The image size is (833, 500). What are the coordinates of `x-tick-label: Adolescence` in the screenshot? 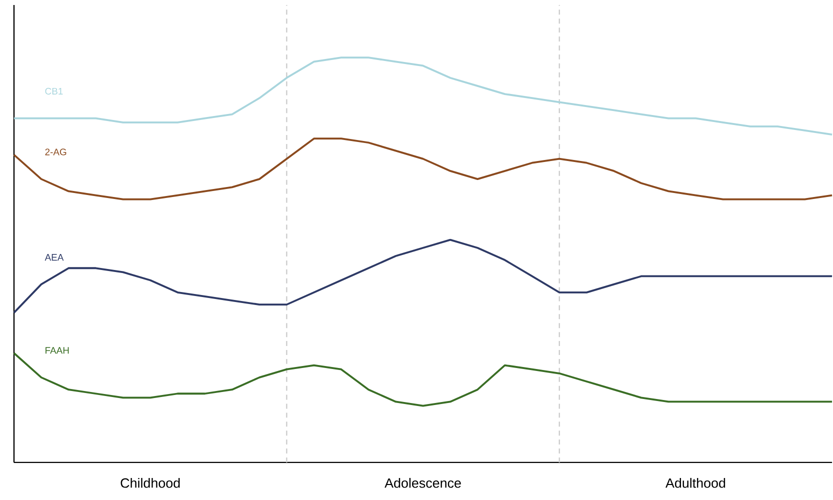 It's located at (422, 483).